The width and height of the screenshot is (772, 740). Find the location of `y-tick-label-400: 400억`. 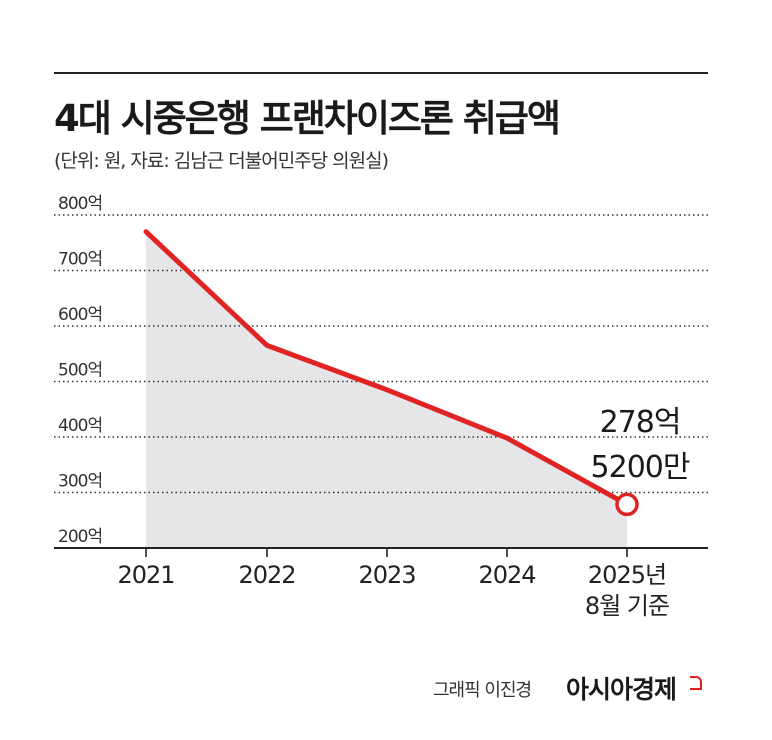

y-tick-label-400: 400억 is located at coordinates (80, 426).